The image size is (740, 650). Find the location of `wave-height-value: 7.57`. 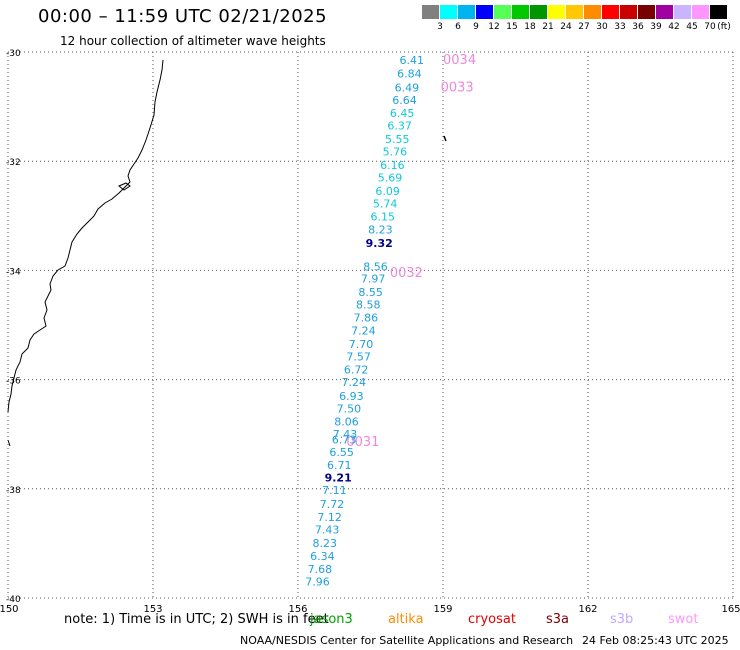

wave-height-value: 7.57 is located at coordinates (358, 356).